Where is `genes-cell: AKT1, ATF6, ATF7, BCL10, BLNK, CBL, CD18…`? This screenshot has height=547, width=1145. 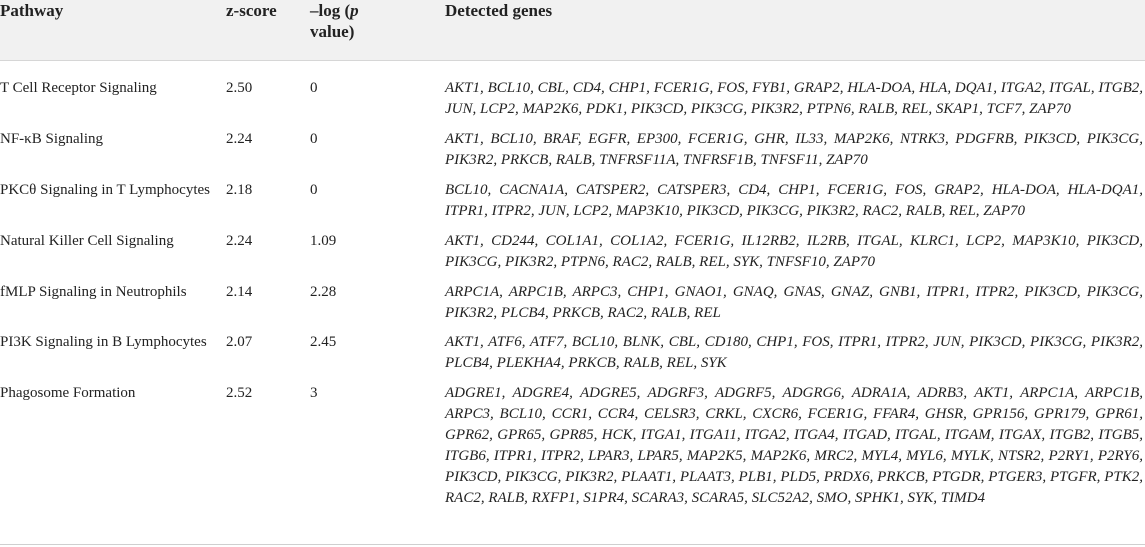 genes-cell: AKT1, ATF6, ATF7, BCL10, BLNK, CBL, CD18… is located at coordinates (794, 352).